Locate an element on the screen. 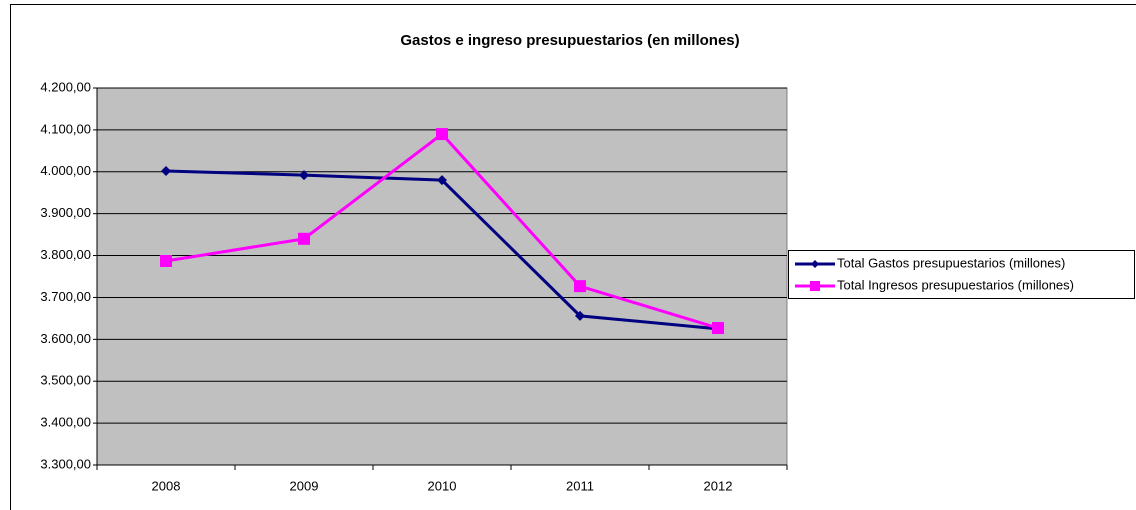 The width and height of the screenshot is (1136, 510). legend-label: Total Gastos presupuestarios (millones) is located at coordinates (951, 262).